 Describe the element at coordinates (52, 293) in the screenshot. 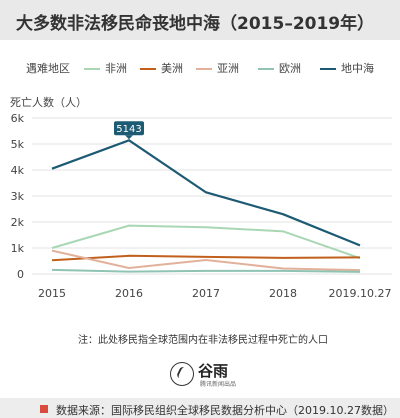

I see `x-tick-label: 2015` at that location.